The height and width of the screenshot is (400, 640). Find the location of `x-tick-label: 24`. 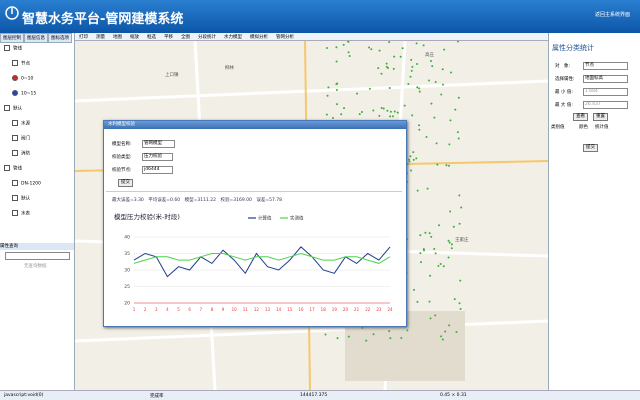

x-tick-label: 24 is located at coordinates (390, 309).